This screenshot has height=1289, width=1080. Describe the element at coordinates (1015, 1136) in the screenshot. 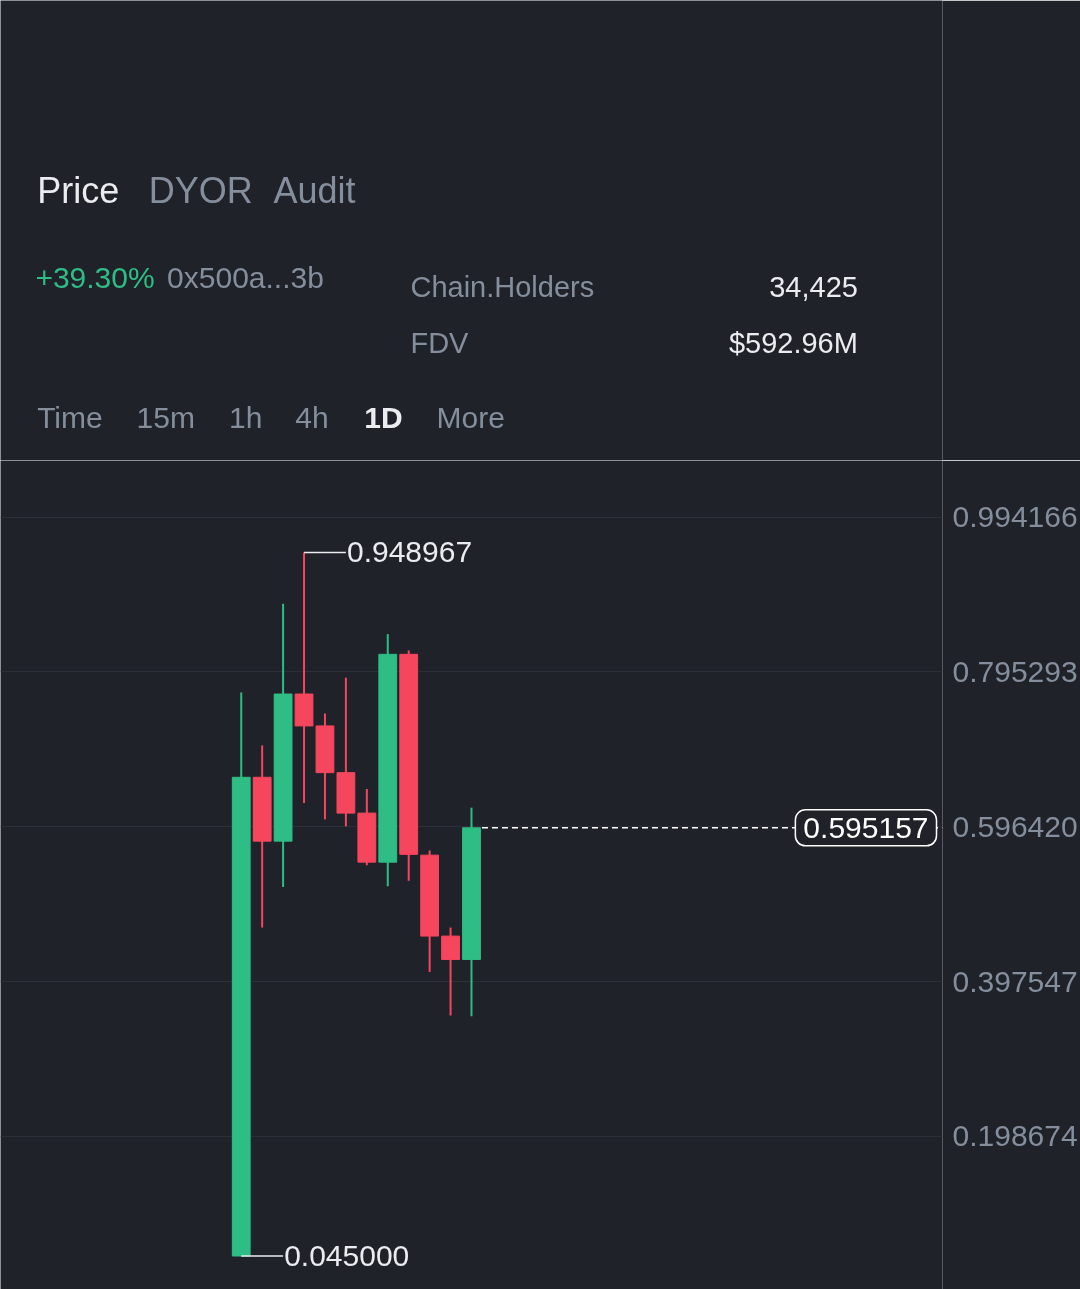

I see `y-tick-label: 0.198674` at that location.